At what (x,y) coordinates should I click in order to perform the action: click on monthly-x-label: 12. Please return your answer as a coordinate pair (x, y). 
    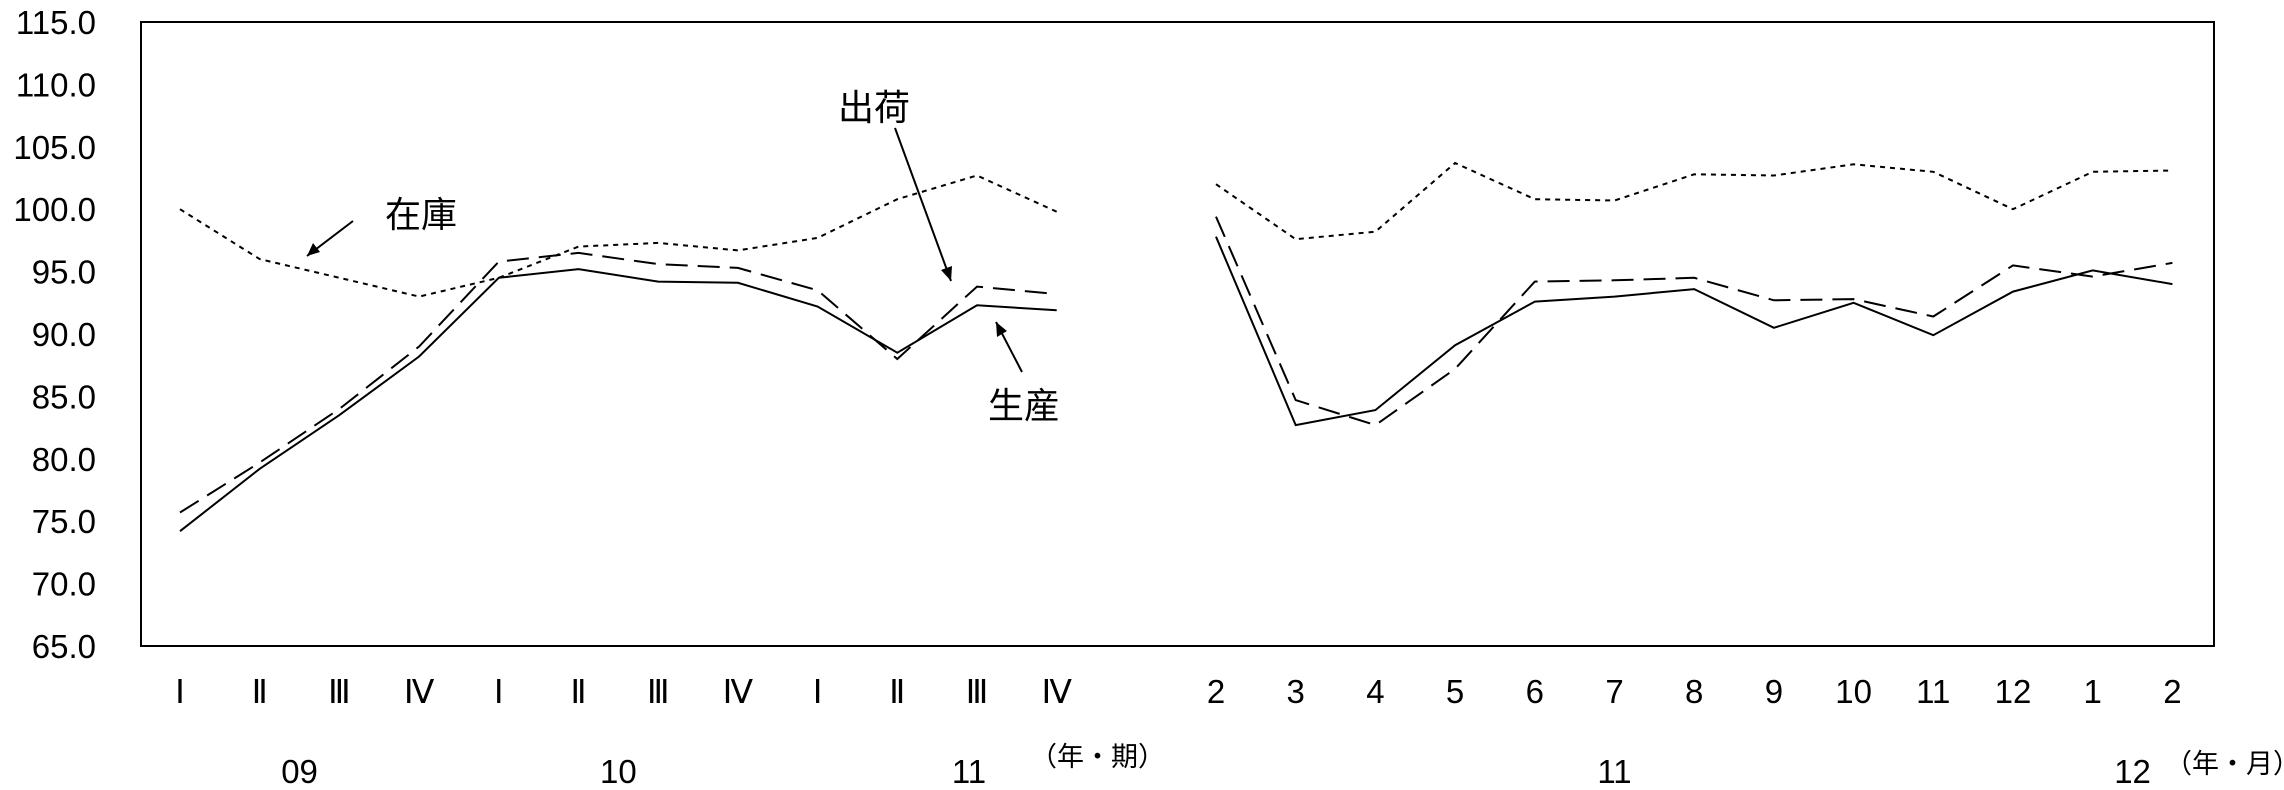
    Looking at the image, I should click on (2013, 691).